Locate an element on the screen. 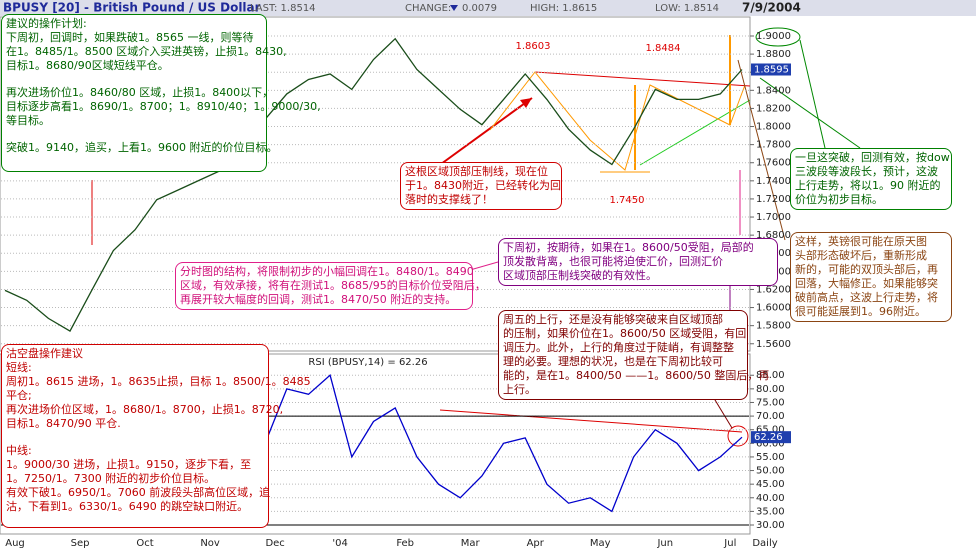 The image size is (976, 550). annotation-line: 再次进场价位1。8460/80 区域，止损1。8400以下， is located at coordinates (140, 92).